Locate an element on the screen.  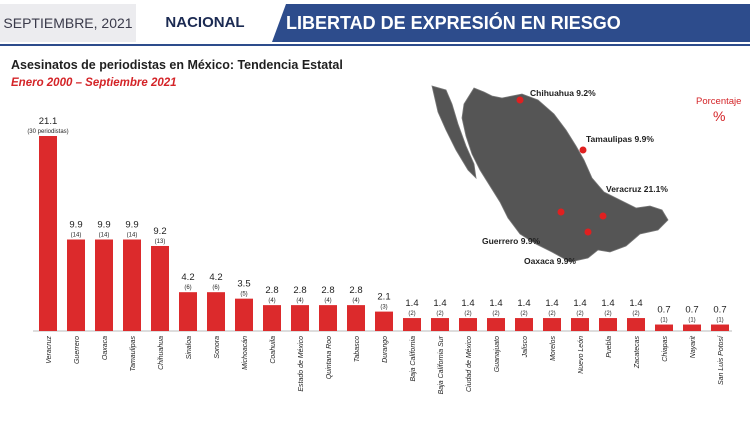
bar-value-label-0: 21.1 is located at coordinates (48, 121).